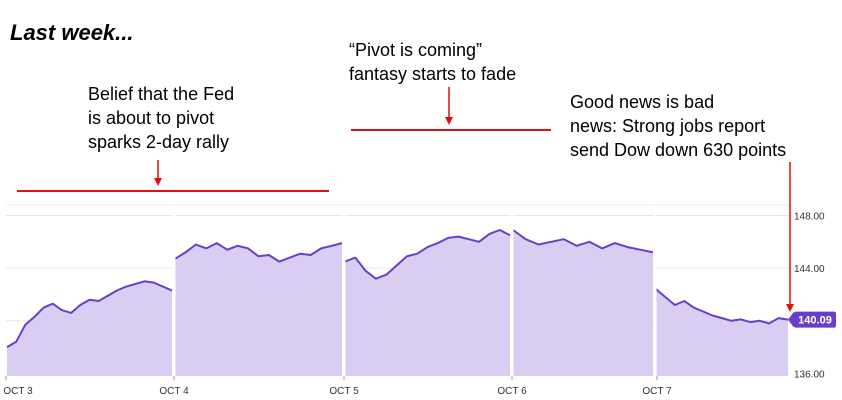 The image size is (842, 400). I want to click on annotation-line: news: Strong jobs report, so click(668, 126).